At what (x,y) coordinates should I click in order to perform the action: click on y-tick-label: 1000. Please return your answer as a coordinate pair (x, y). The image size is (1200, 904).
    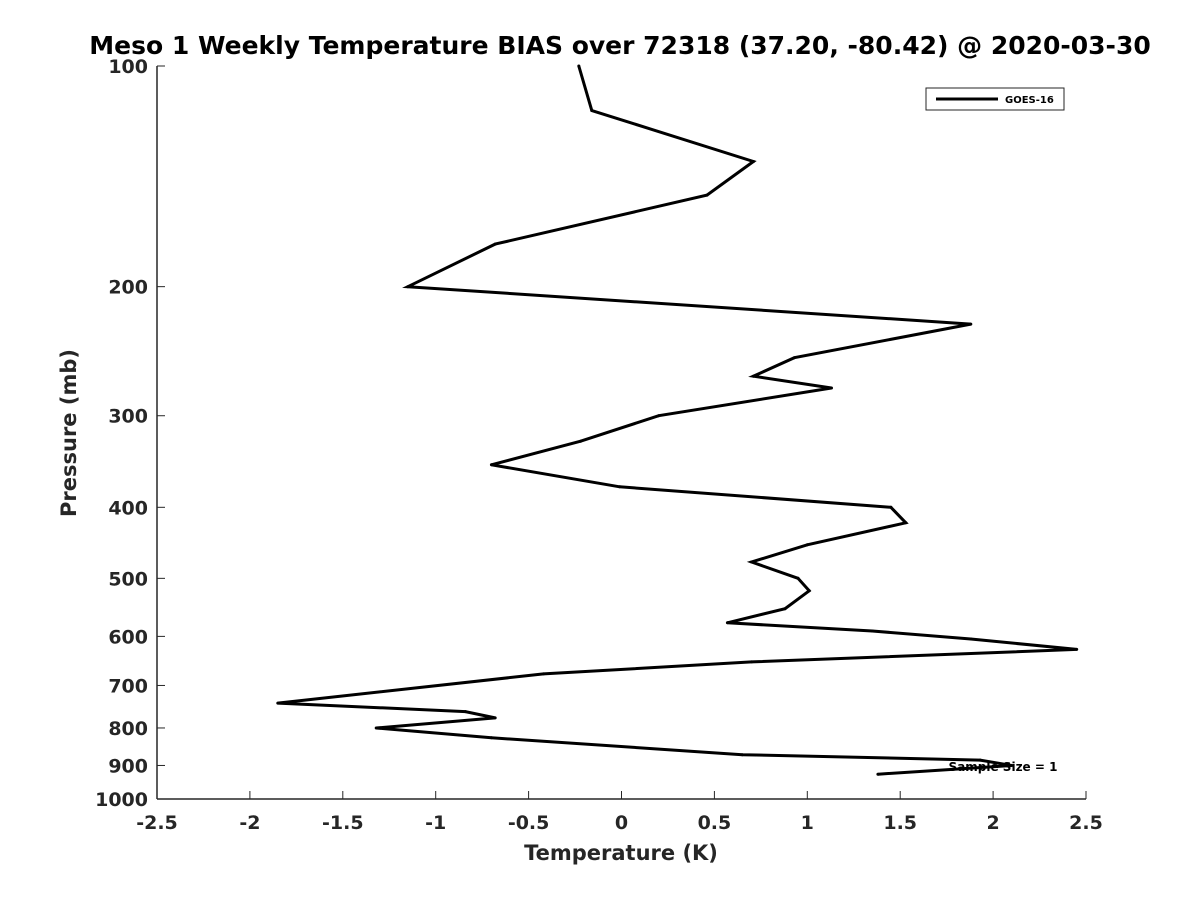
    Looking at the image, I should click on (121, 800).